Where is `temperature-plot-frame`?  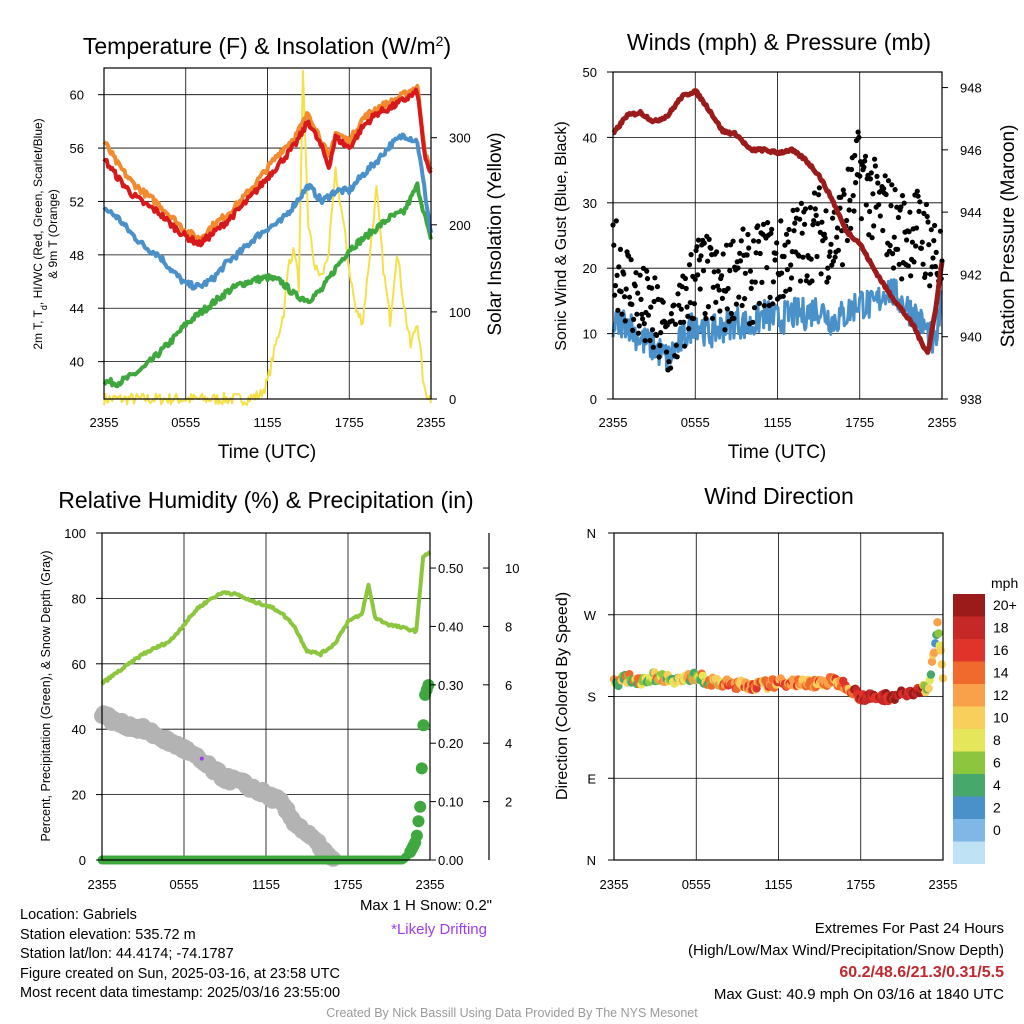
temperature-plot-frame is located at coordinates (267, 233).